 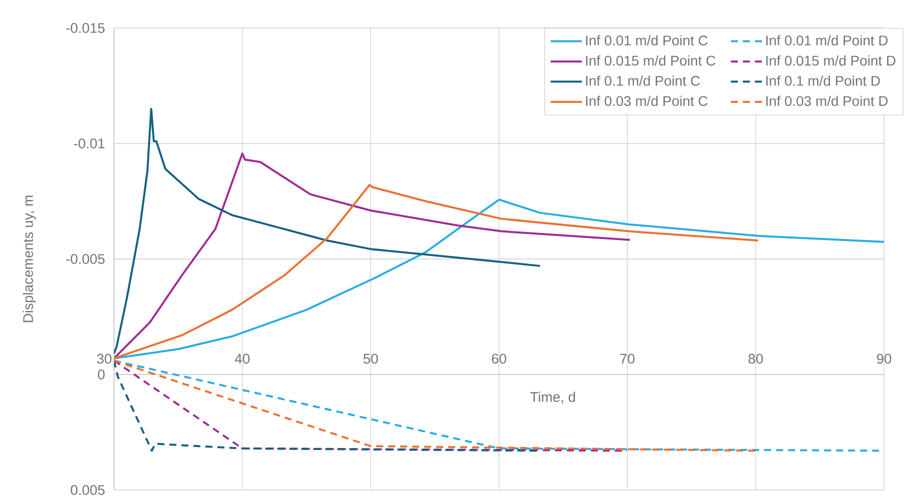 What do you see at coordinates (884, 359) in the screenshot?
I see `x-tick-label: 90` at bounding box center [884, 359].